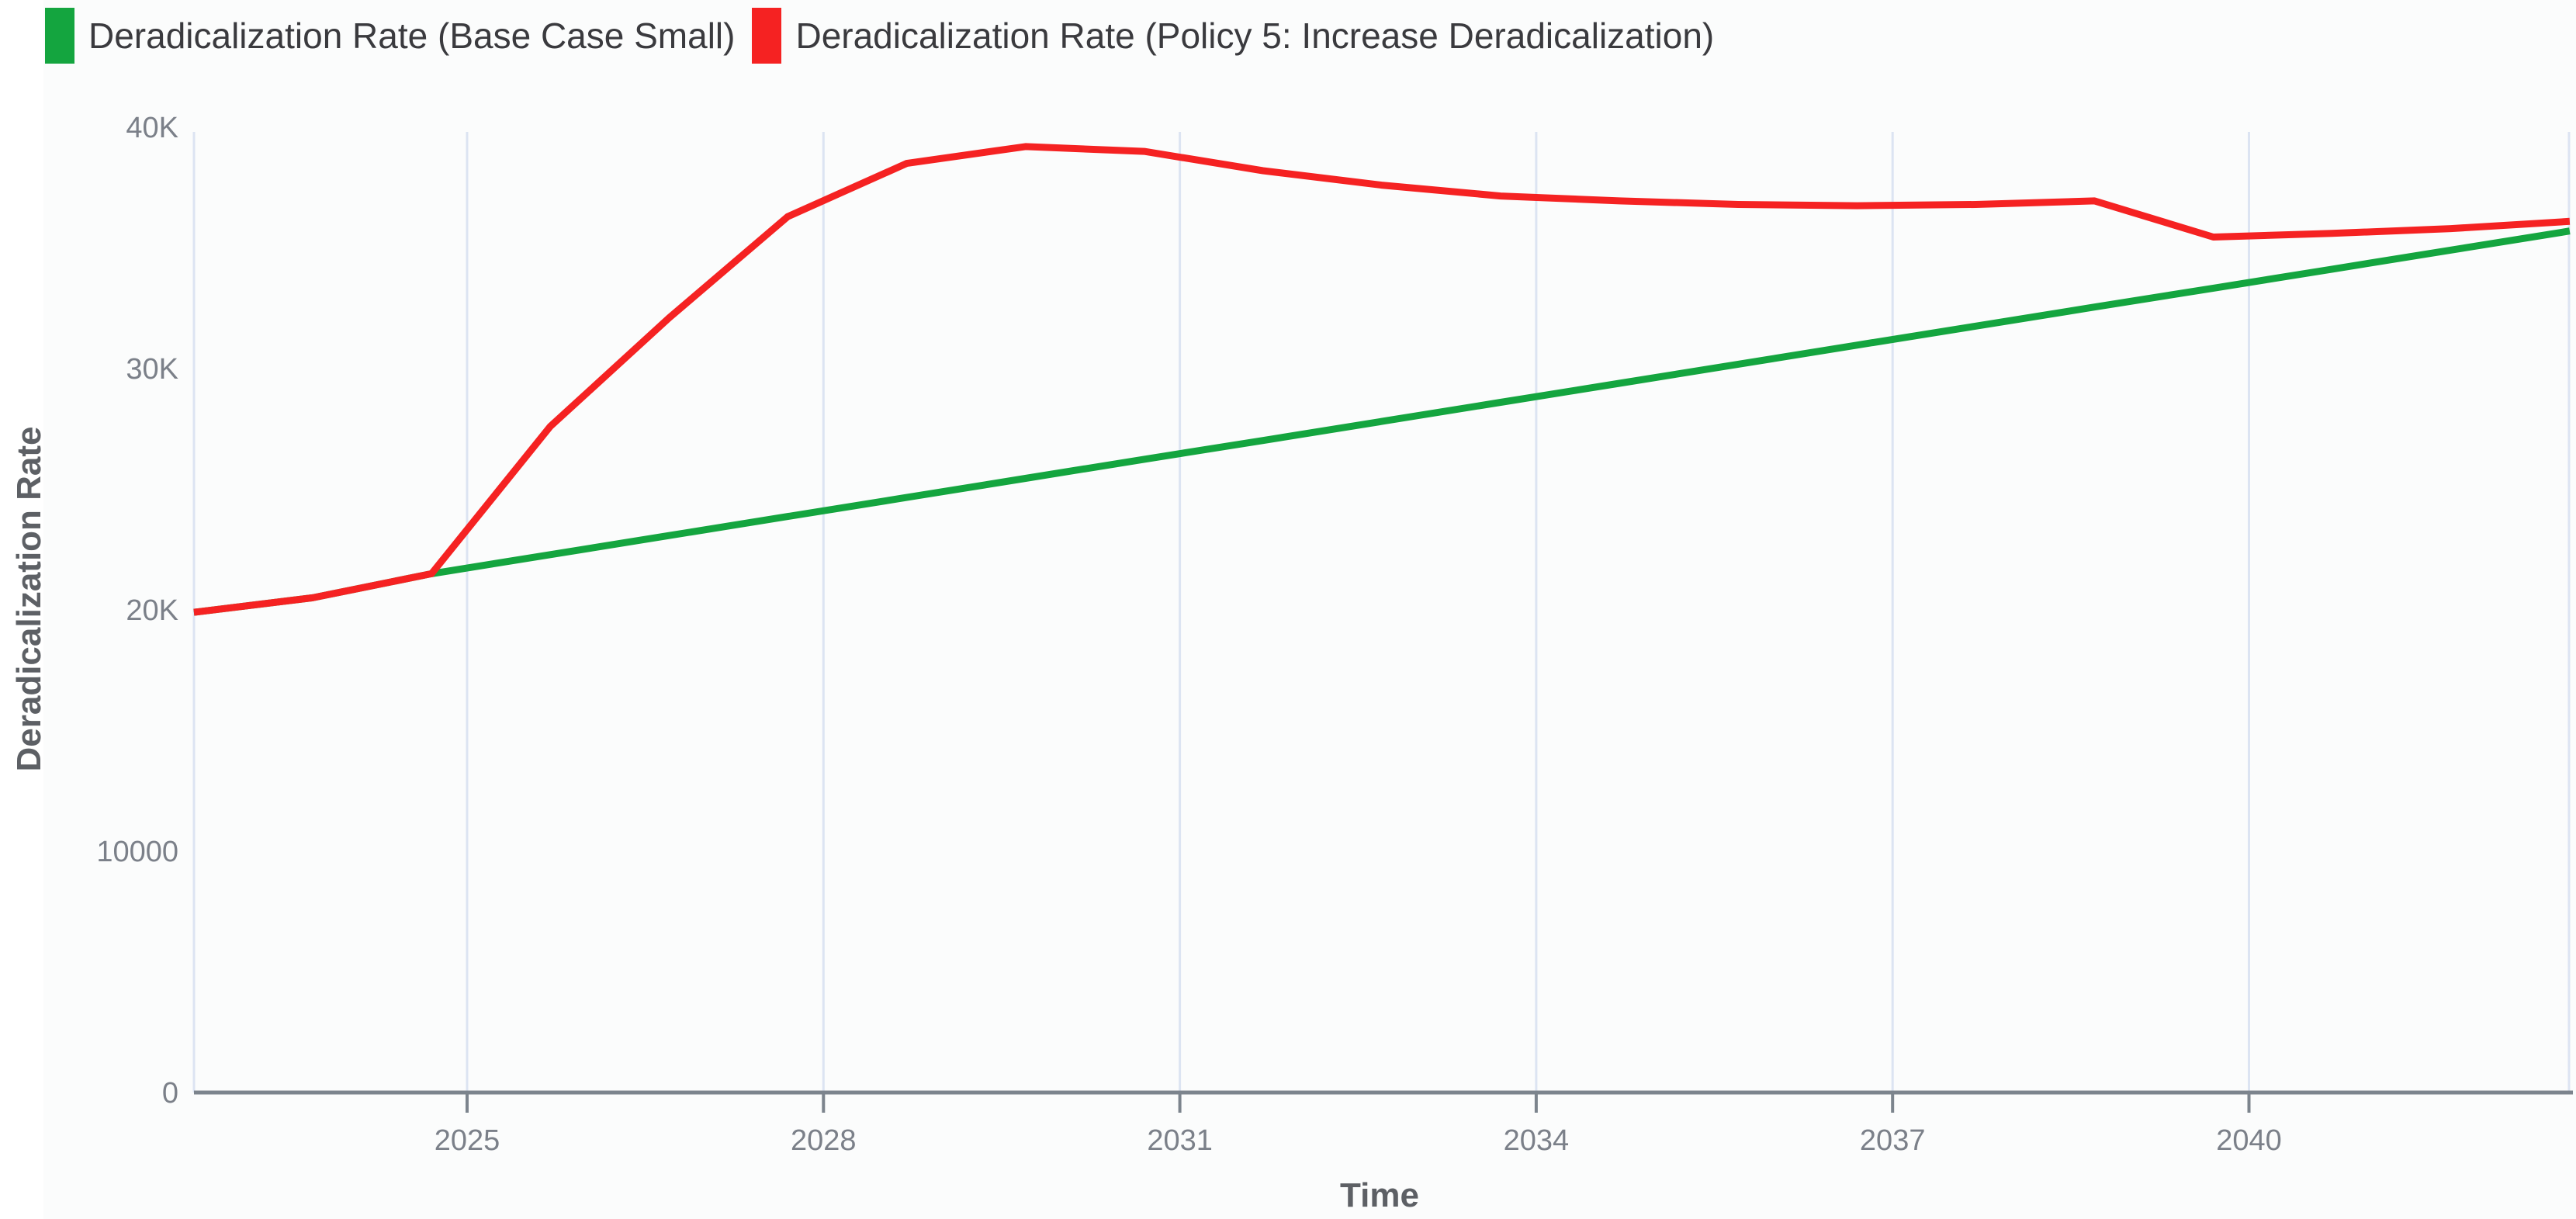 The height and width of the screenshot is (1219, 2576). What do you see at coordinates (152, 128) in the screenshot?
I see `y-tick-label-40K: 40K` at bounding box center [152, 128].